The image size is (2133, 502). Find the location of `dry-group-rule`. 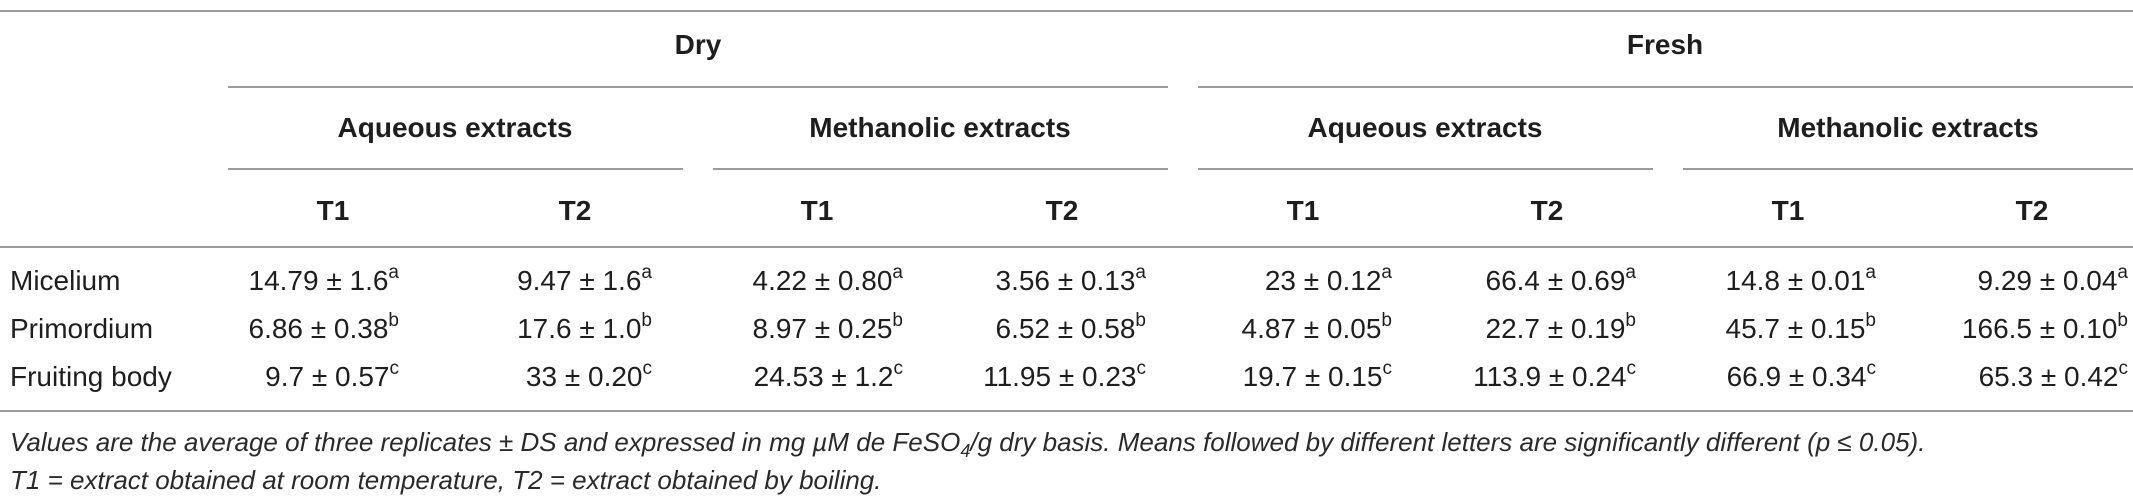

dry-group-rule is located at coordinates (698, 87).